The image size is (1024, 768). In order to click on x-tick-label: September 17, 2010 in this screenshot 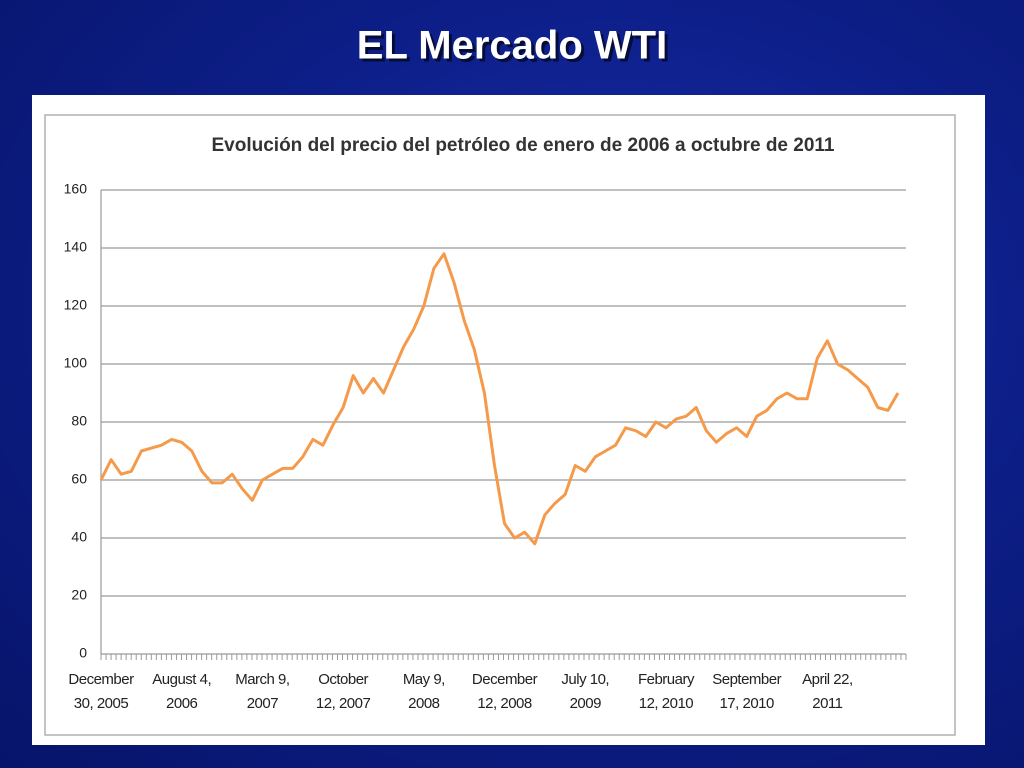, I will do `click(747, 691)`.